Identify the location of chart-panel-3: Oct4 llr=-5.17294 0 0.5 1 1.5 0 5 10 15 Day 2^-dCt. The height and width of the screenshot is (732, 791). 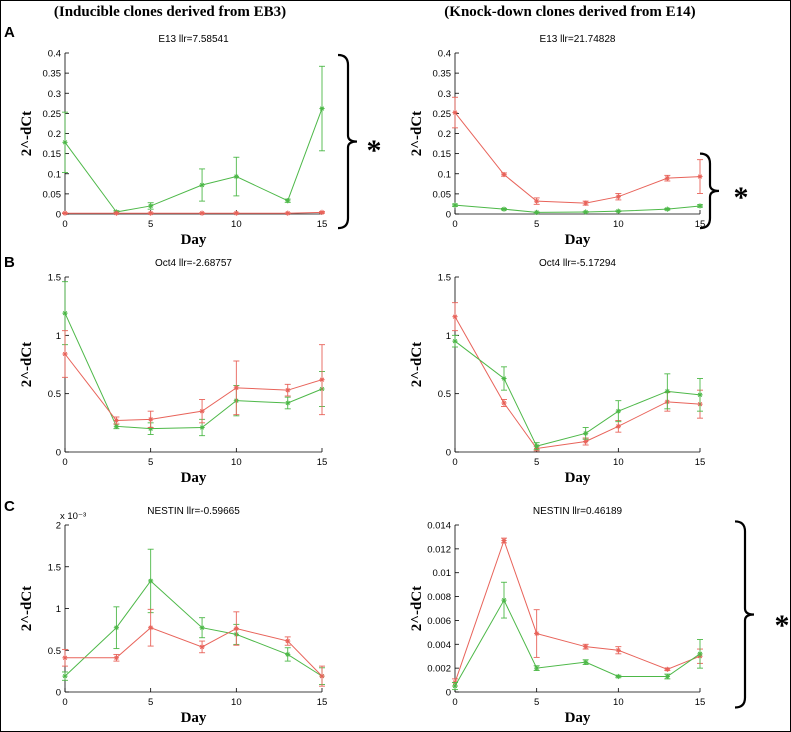
(557, 372).